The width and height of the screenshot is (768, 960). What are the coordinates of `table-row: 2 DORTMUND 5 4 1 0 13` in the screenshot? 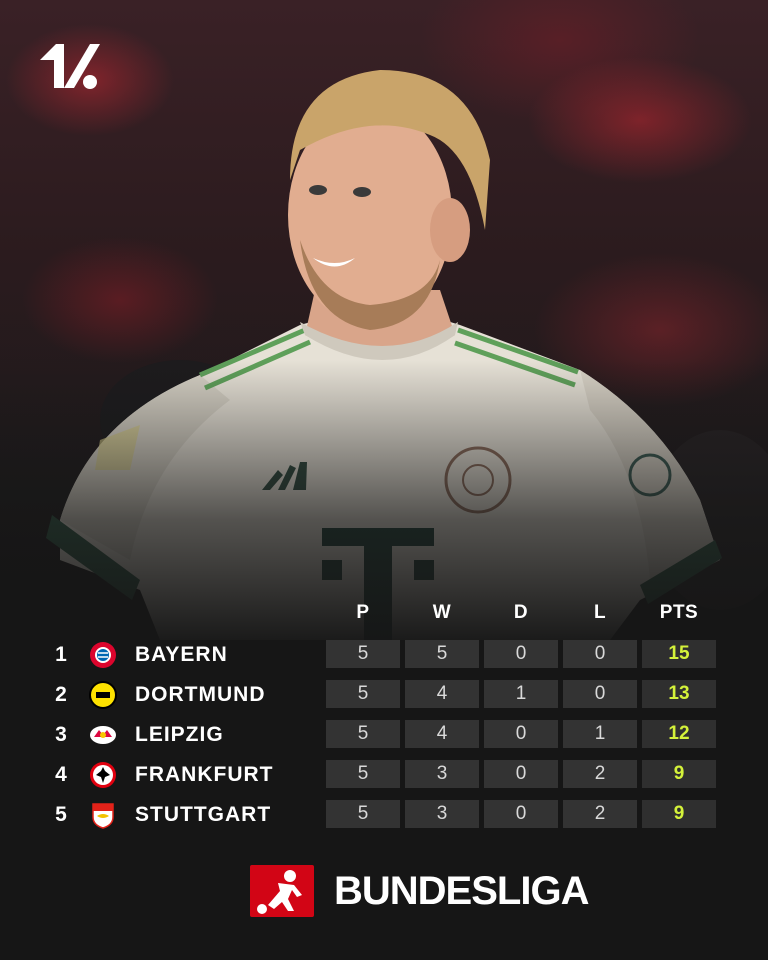 It's located at (384, 695).